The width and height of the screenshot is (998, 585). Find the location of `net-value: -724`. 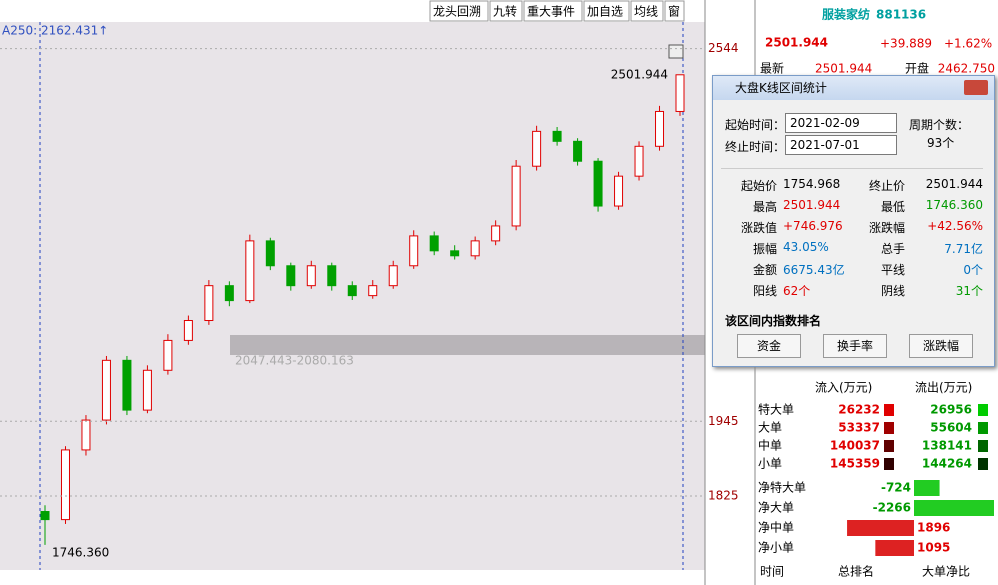

net-value: -724 is located at coordinates (896, 488).